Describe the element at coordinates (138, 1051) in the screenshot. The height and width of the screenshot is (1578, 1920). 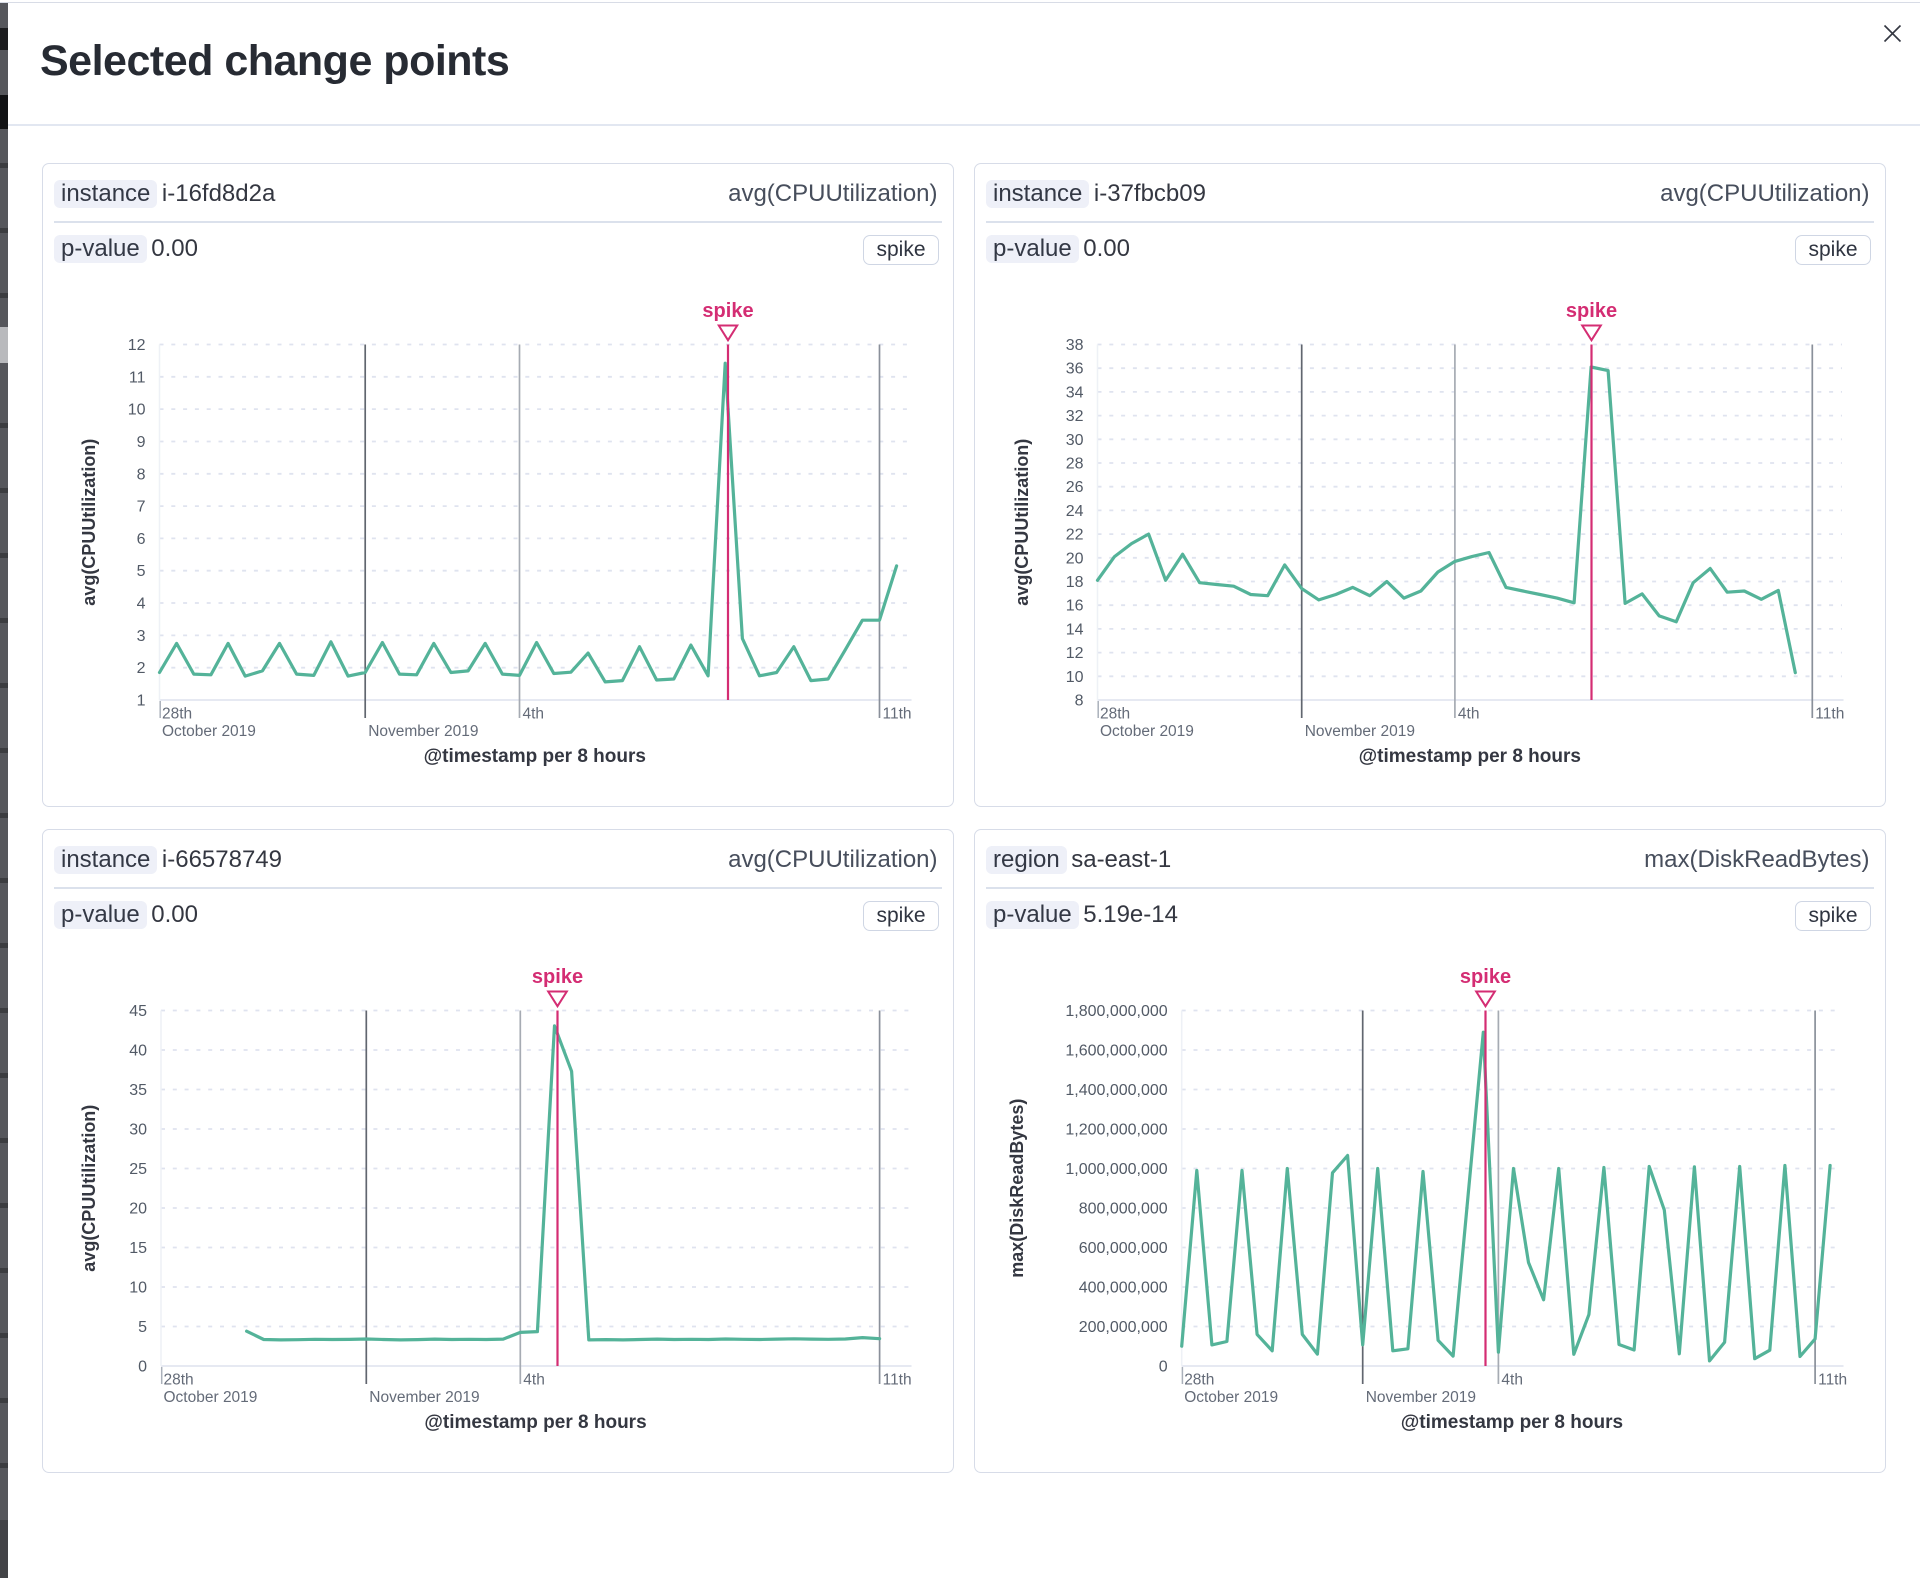
I see `svg-text: 40` at that location.